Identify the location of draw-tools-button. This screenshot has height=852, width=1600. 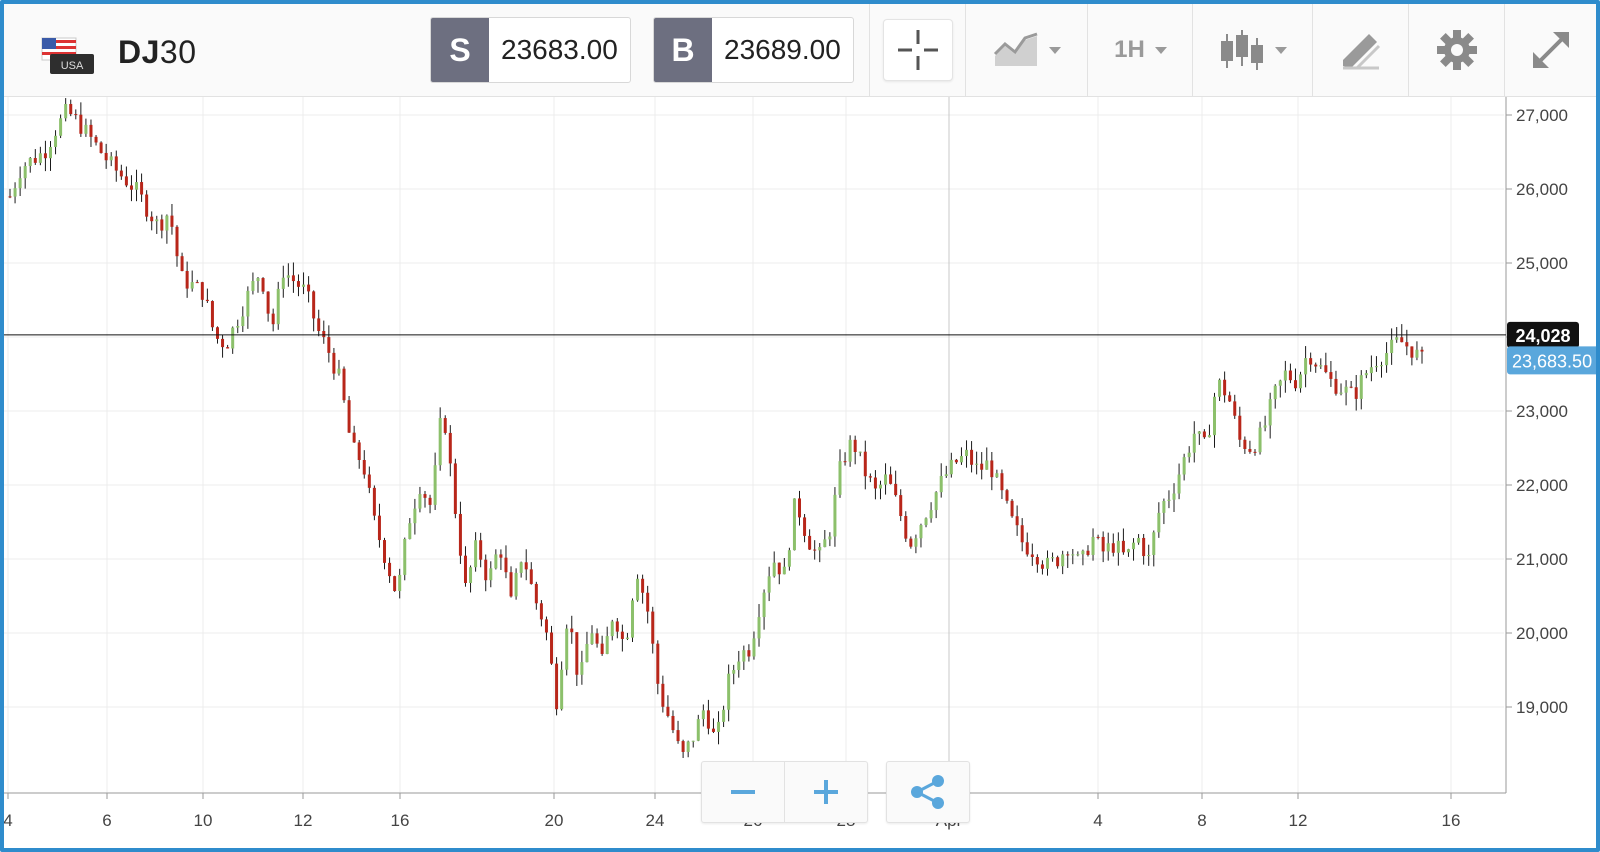
(1360, 50).